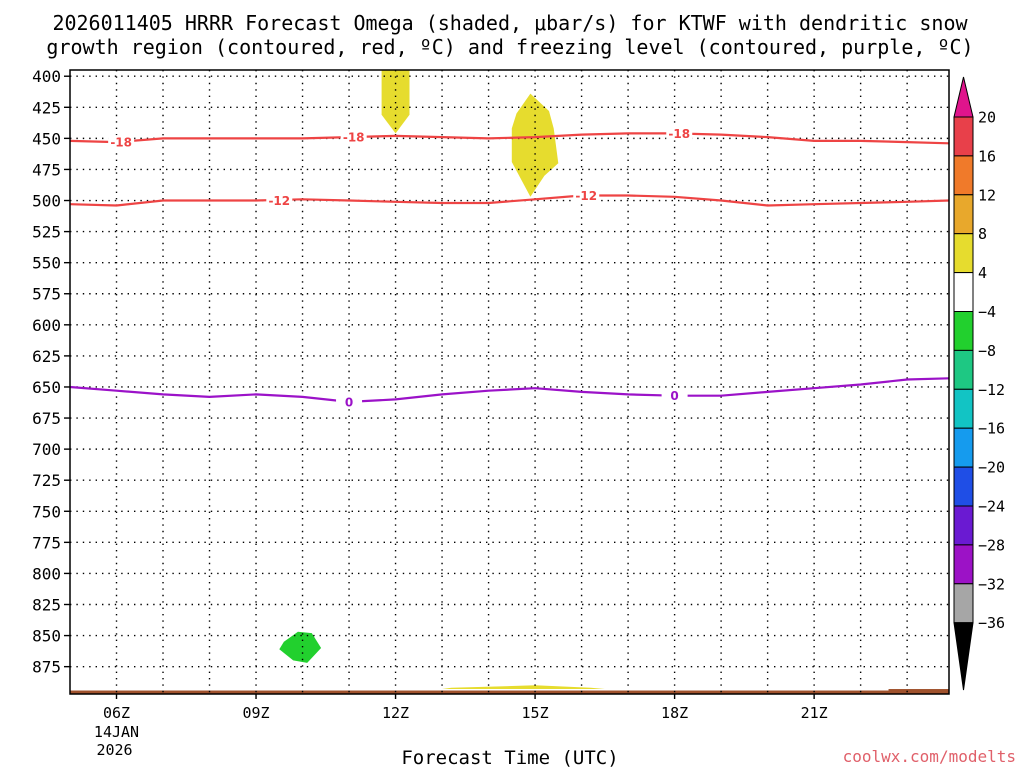 The width and height of the screenshot is (1024, 768). Describe the element at coordinates (46, 325) in the screenshot. I see `ytick-label-600: 600` at that location.